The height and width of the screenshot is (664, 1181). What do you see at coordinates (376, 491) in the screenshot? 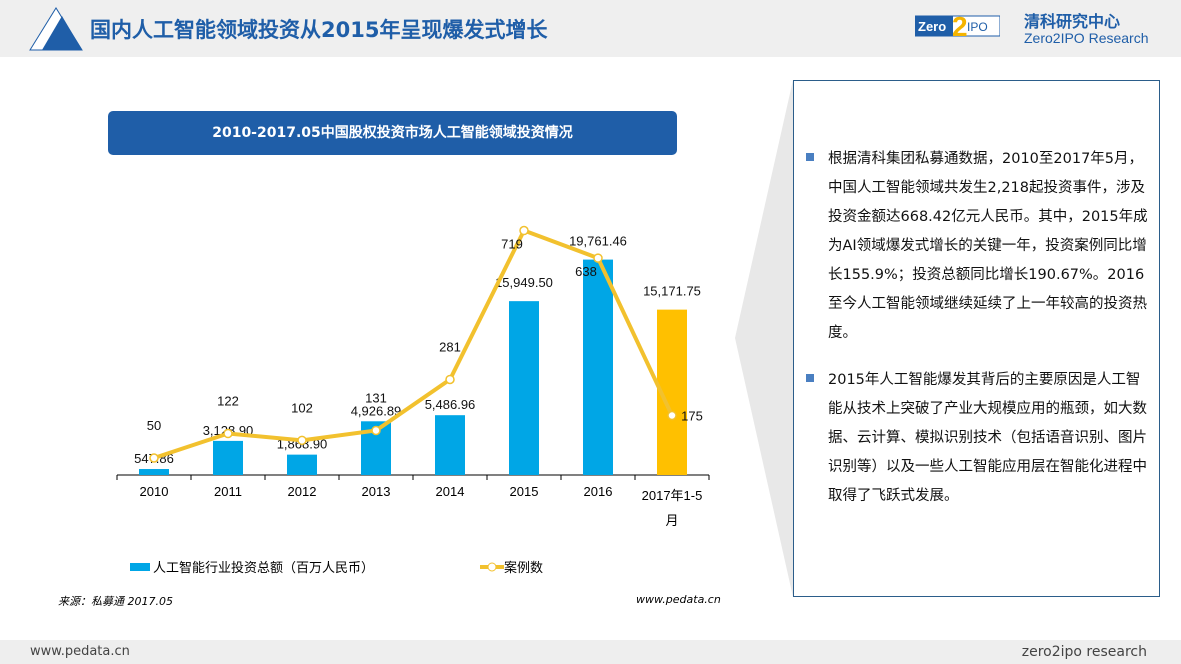
I see `x-tick-label: 2013` at bounding box center [376, 491].